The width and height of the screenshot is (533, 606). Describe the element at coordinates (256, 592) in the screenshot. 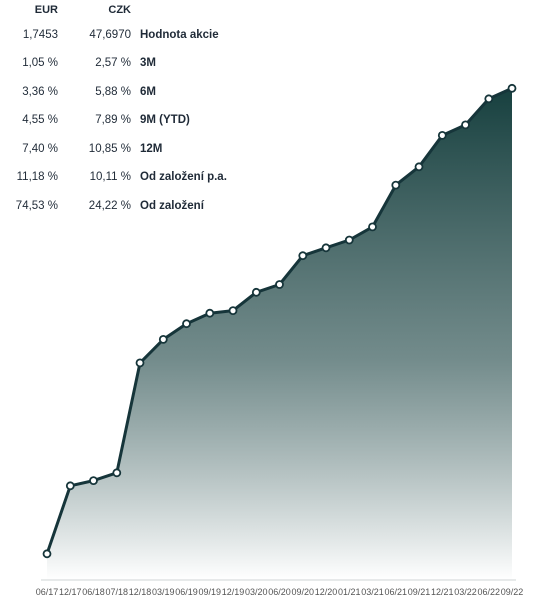

I see `x-tick-label: 03/20` at that location.